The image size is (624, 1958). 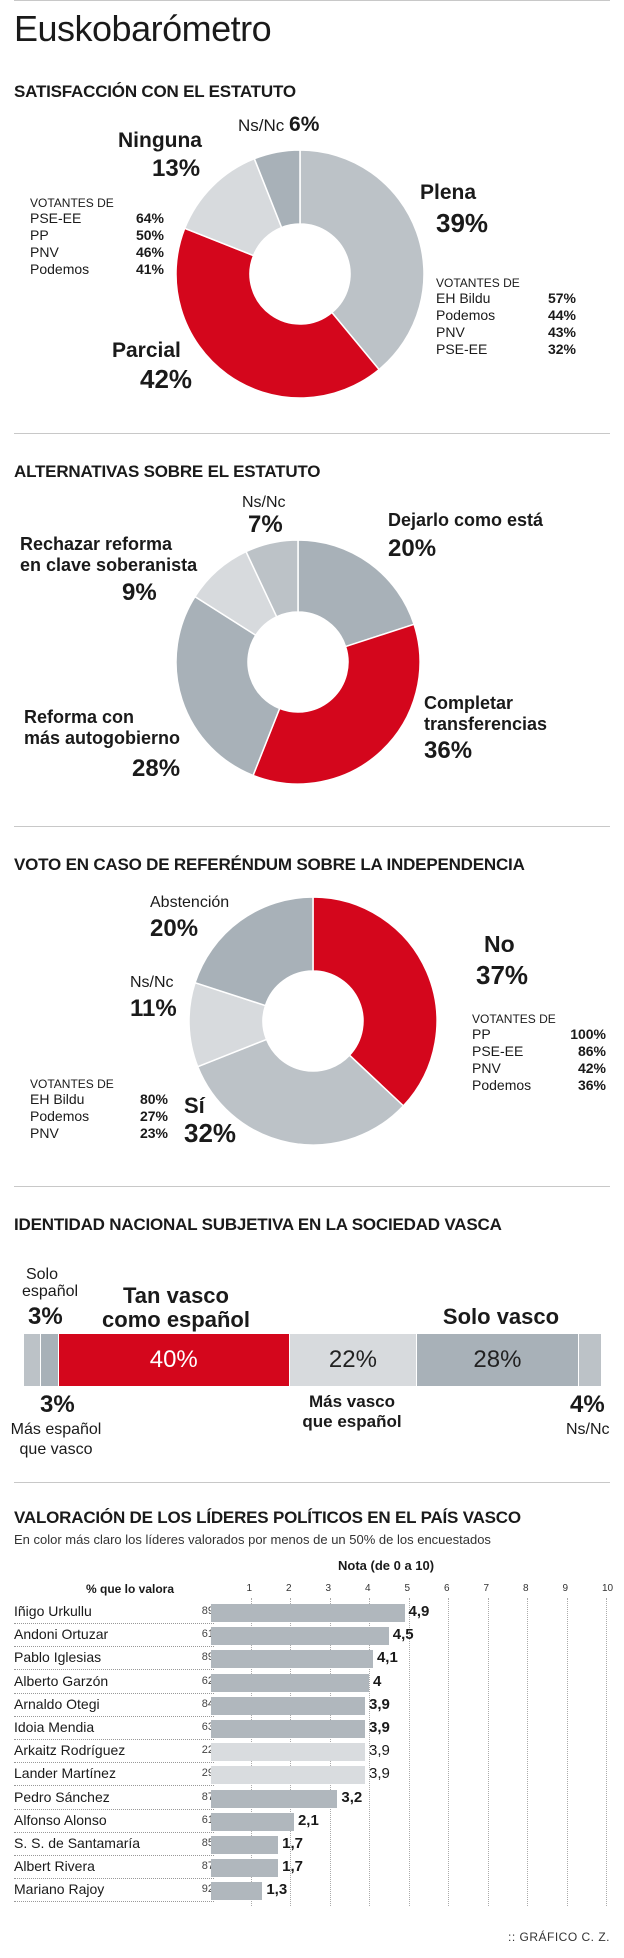 I want to click on label-nsnc-4: Ns/Nc, so click(x=588, y=1429).